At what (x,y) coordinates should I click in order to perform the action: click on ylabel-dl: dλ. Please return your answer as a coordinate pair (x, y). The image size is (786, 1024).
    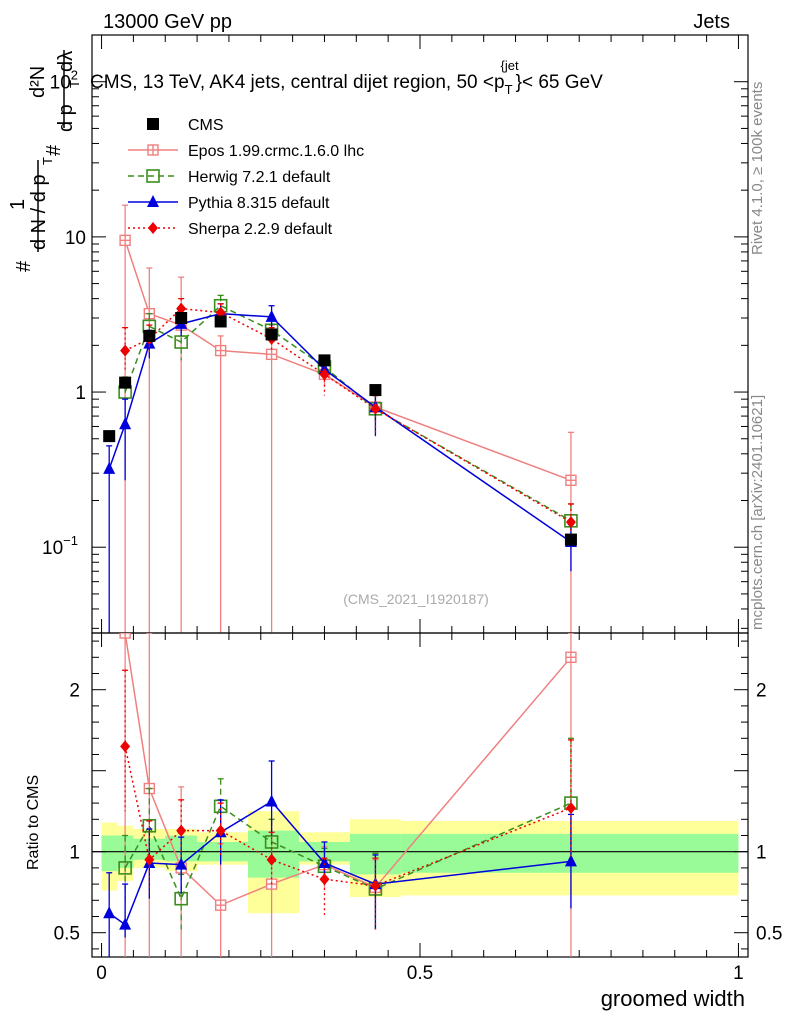
    Looking at the image, I should click on (66, 61).